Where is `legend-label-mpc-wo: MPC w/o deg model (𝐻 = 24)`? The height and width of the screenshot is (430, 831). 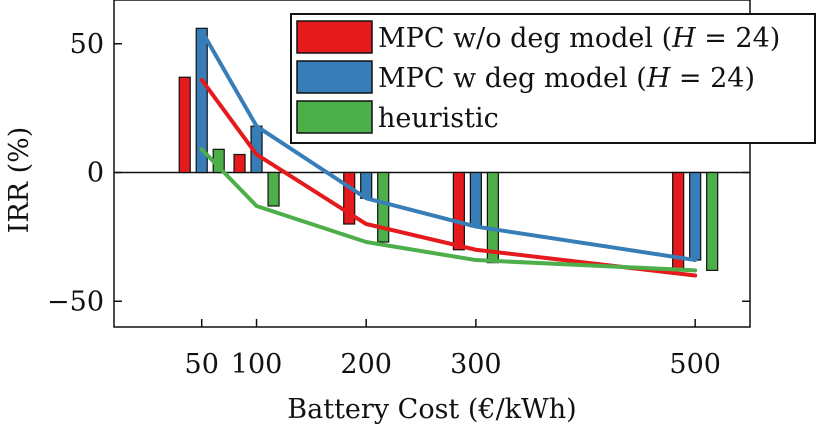
legend-label-mpc-wo: MPC w/o deg model (𝐻 = 24) is located at coordinates (579, 38).